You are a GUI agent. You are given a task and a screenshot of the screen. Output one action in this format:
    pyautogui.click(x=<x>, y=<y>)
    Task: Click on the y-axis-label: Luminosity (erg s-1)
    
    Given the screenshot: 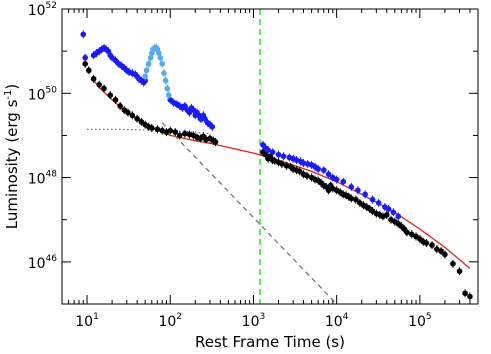 What is the action you would take?
    pyautogui.click(x=12, y=157)
    